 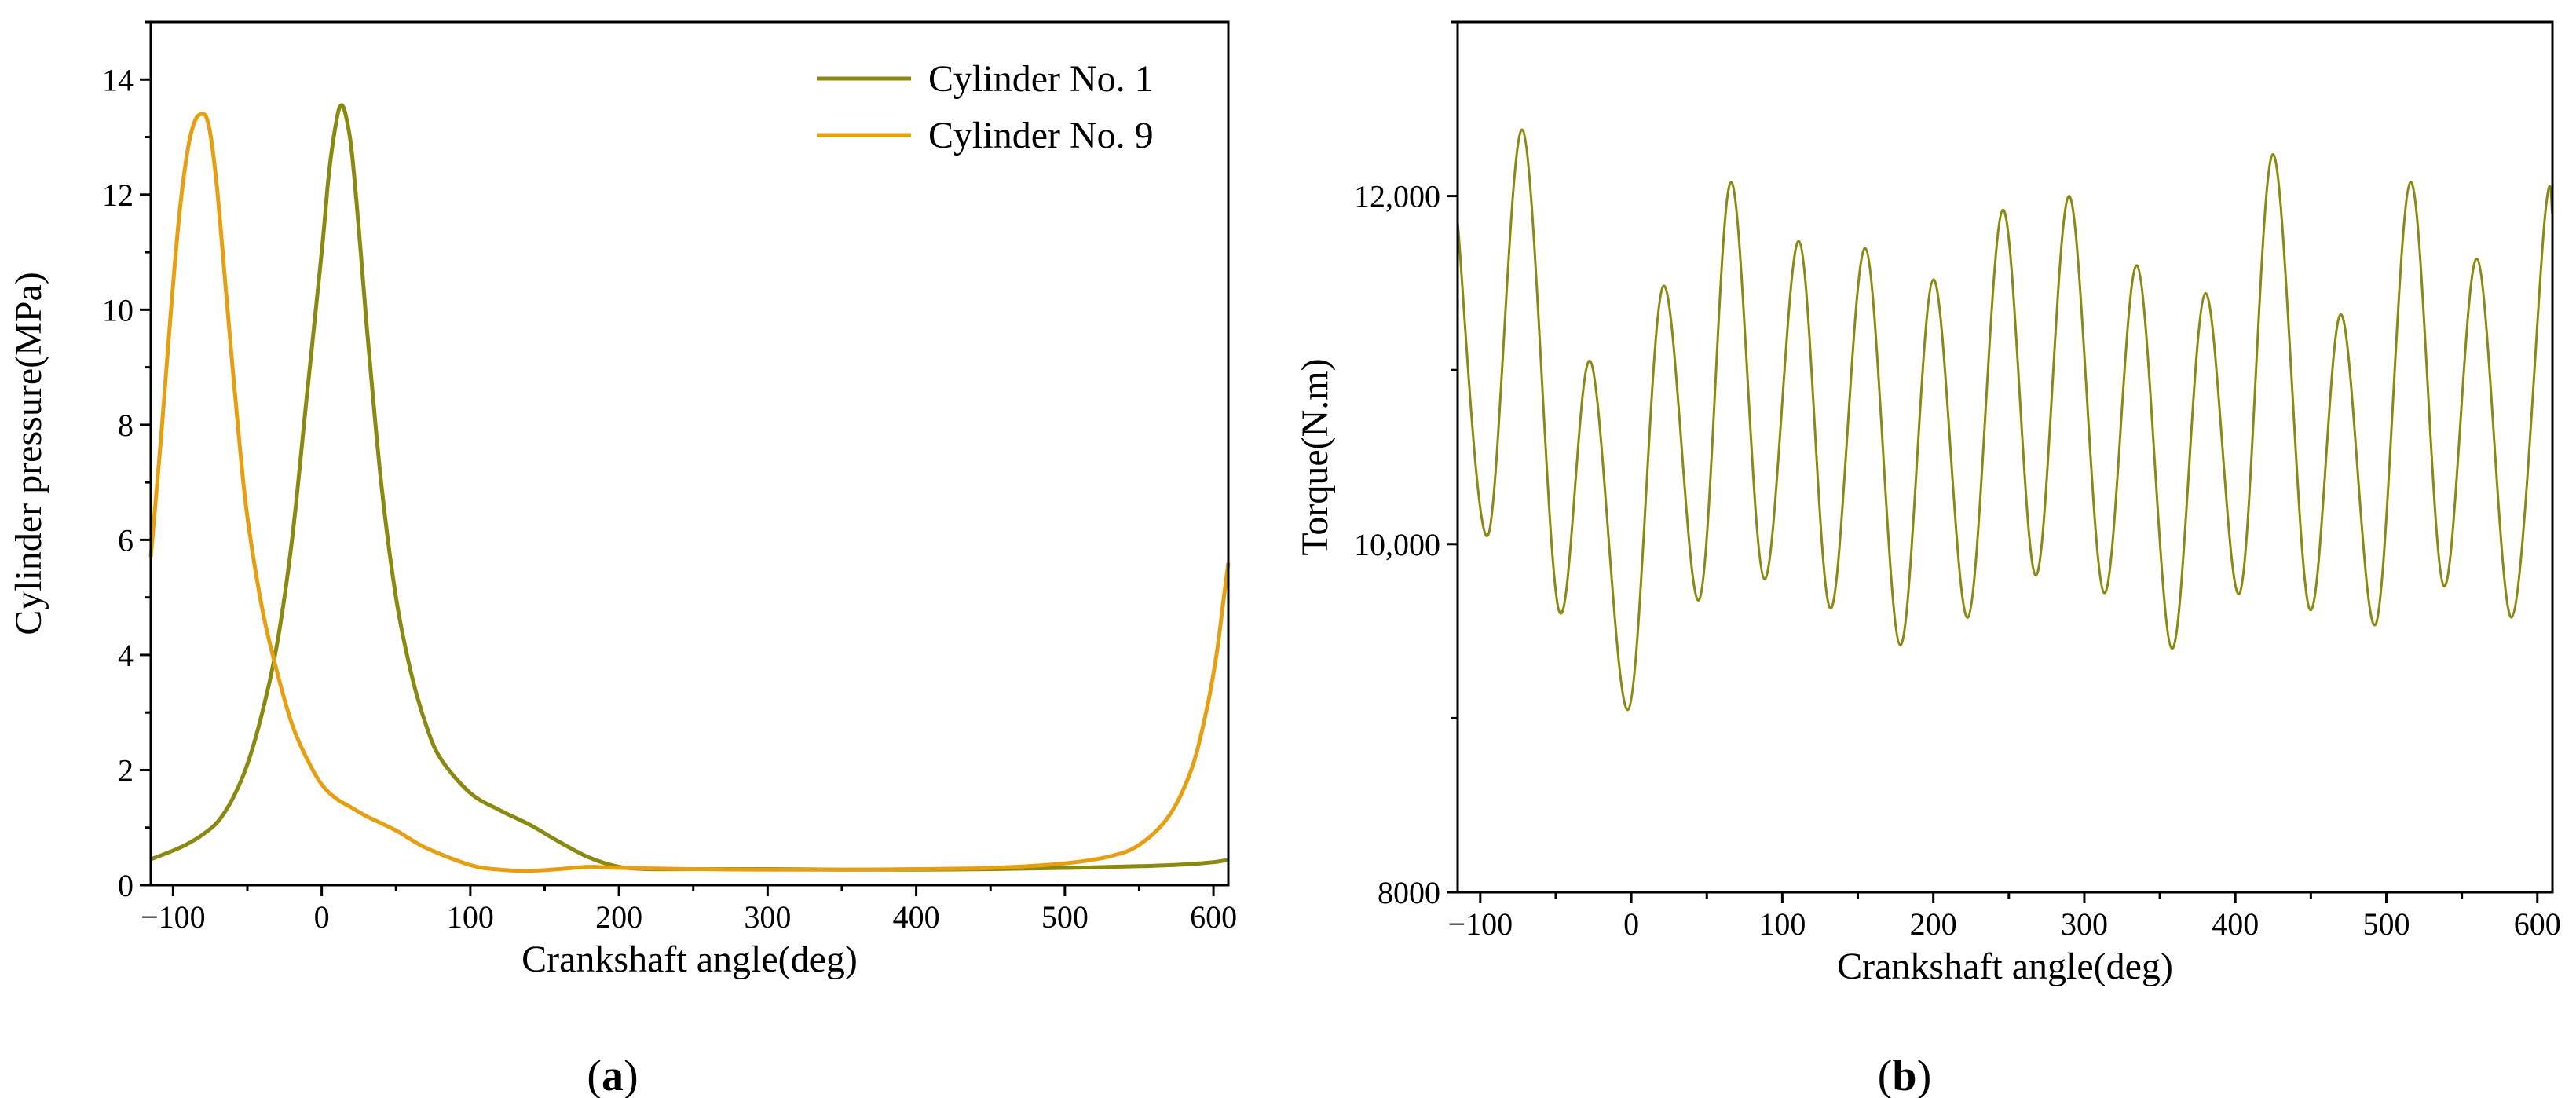 What do you see at coordinates (126, 425) in the screenshot?
I see `y-tick-label: 8` at bounding box center [126, 425].